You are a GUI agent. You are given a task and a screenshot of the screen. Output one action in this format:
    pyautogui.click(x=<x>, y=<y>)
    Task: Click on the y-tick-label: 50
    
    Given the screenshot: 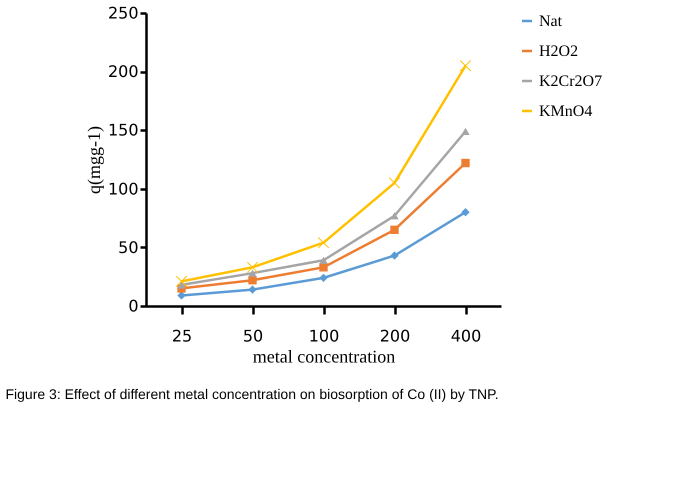 What is the action you would take?
    pyautogui.click(x=128, y=247)
    